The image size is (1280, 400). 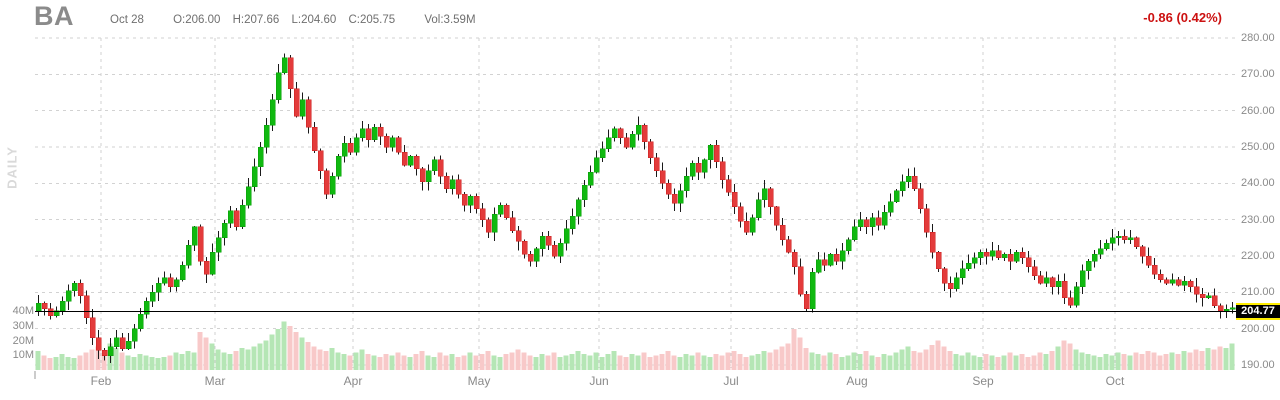 What do you see at coordinates (372, 20) in the screenshot?
I see `quote-close: C:205.75` at bounding box center [372, 20].